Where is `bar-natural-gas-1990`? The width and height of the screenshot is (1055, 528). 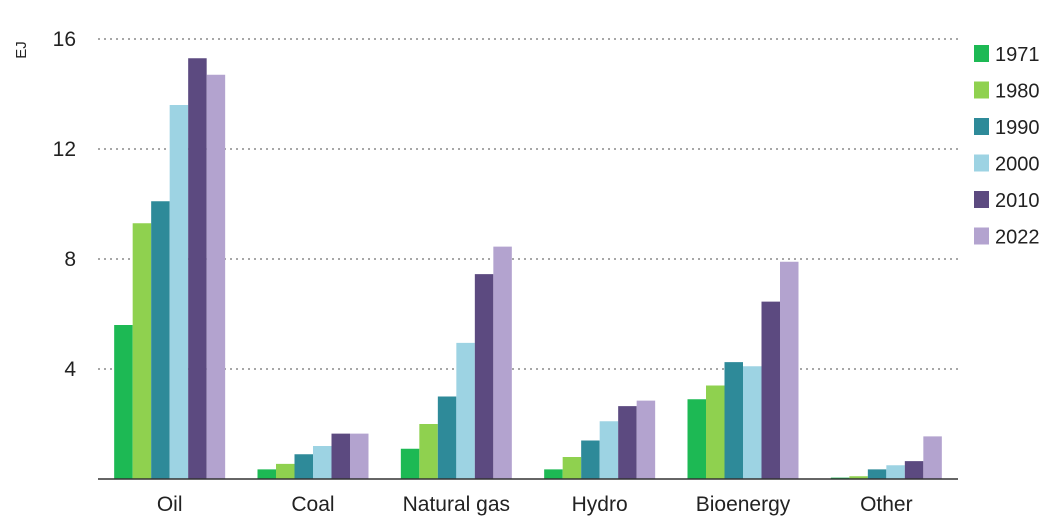
bar-natural-gas-1990 is located at coordinates (447, 437).